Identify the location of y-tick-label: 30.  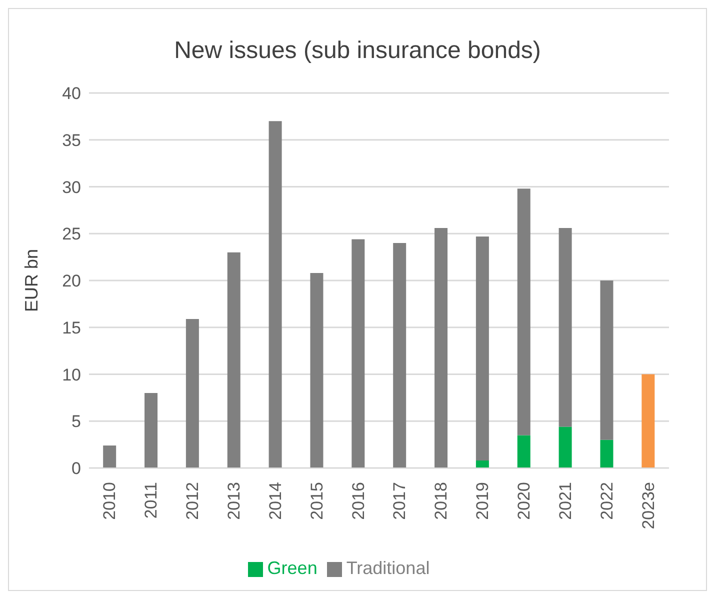
(71, 187).